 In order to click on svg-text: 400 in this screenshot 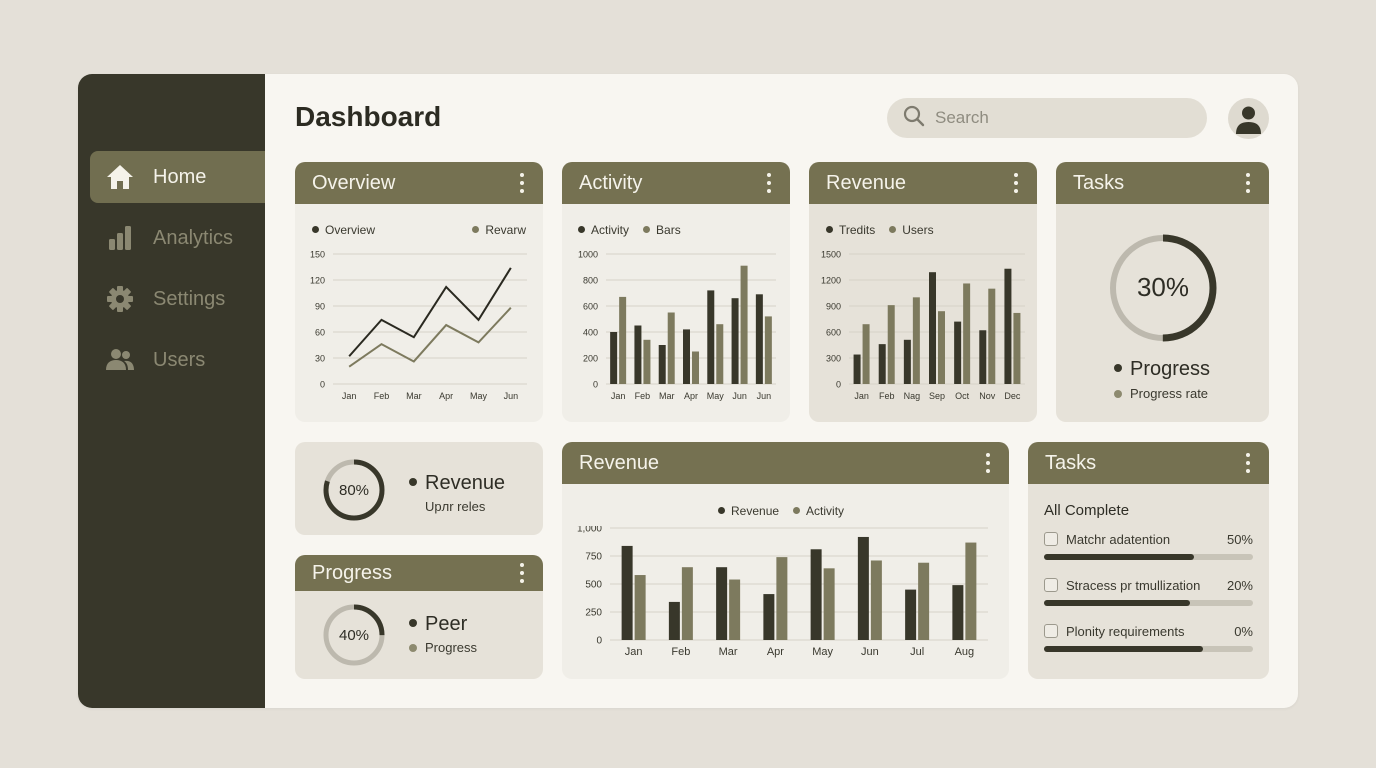, I will do `click(590, 333)`.